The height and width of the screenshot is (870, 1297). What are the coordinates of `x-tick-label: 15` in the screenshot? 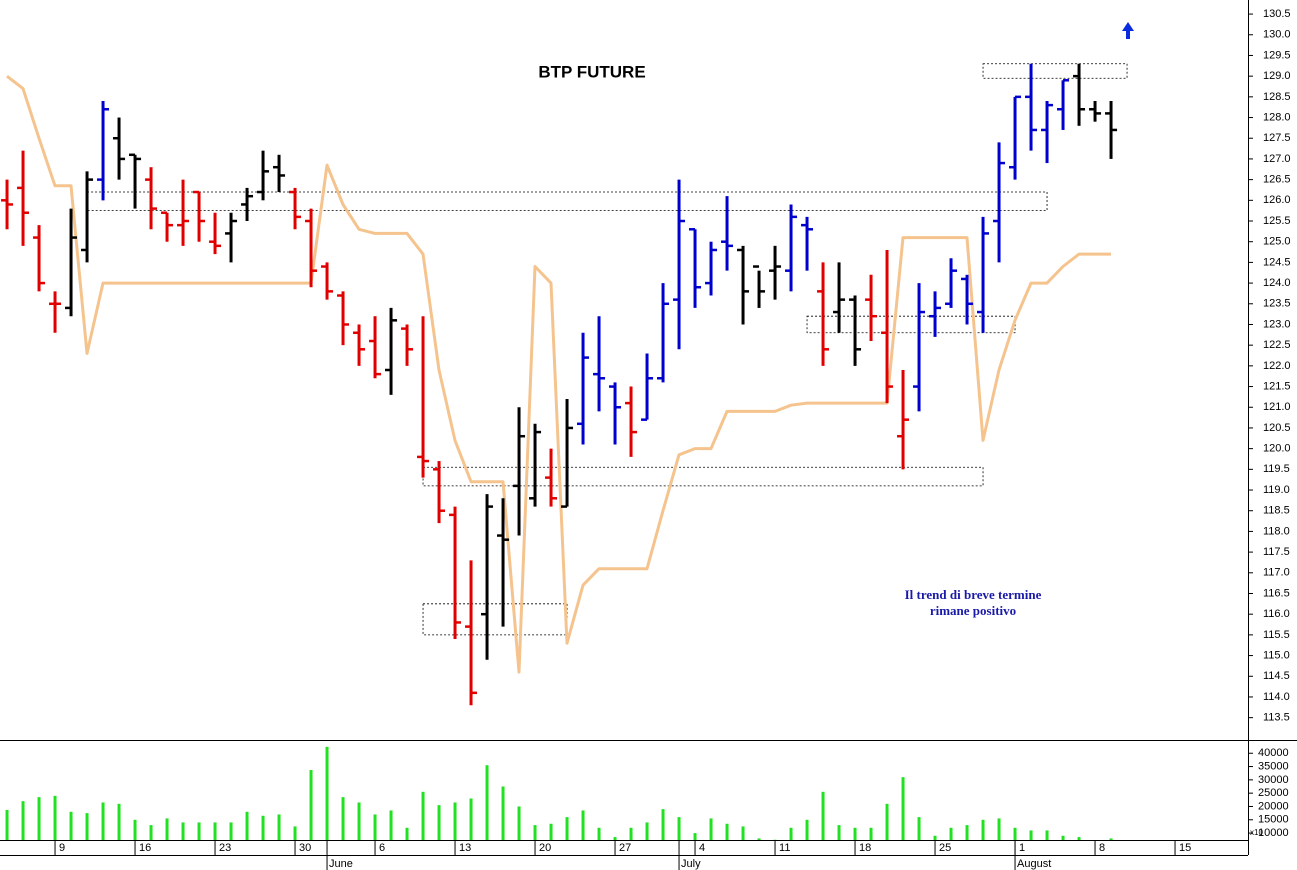 It's located at (1185, 848).